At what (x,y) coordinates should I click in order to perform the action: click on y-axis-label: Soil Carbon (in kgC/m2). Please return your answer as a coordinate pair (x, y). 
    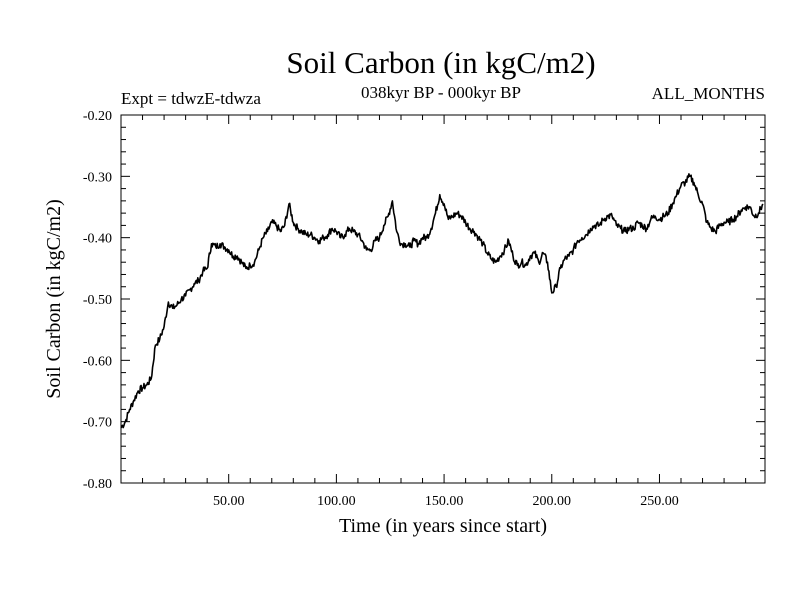
    Looking at the image, I should click on (54, 298).